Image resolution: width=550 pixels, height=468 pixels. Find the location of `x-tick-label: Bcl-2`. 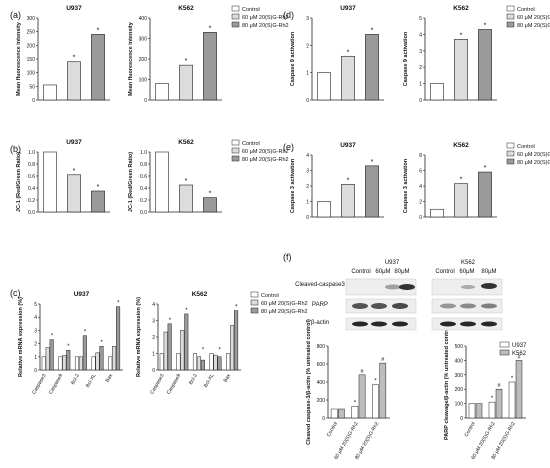

x-tick-label: Bcl-2 is located at coordinates (193, 379).